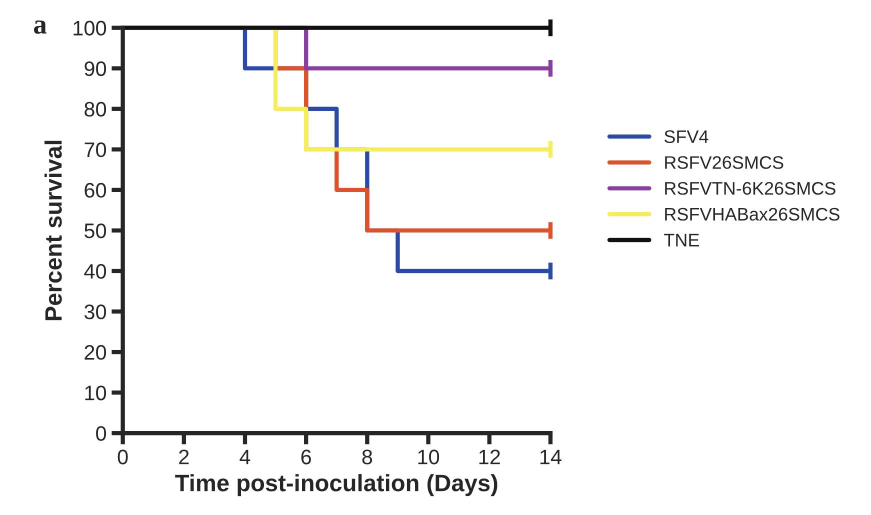 Image resolution: width=871 pixels, height=515 pixels. I want to click on y-tick-label: 90, so click(95, 68).